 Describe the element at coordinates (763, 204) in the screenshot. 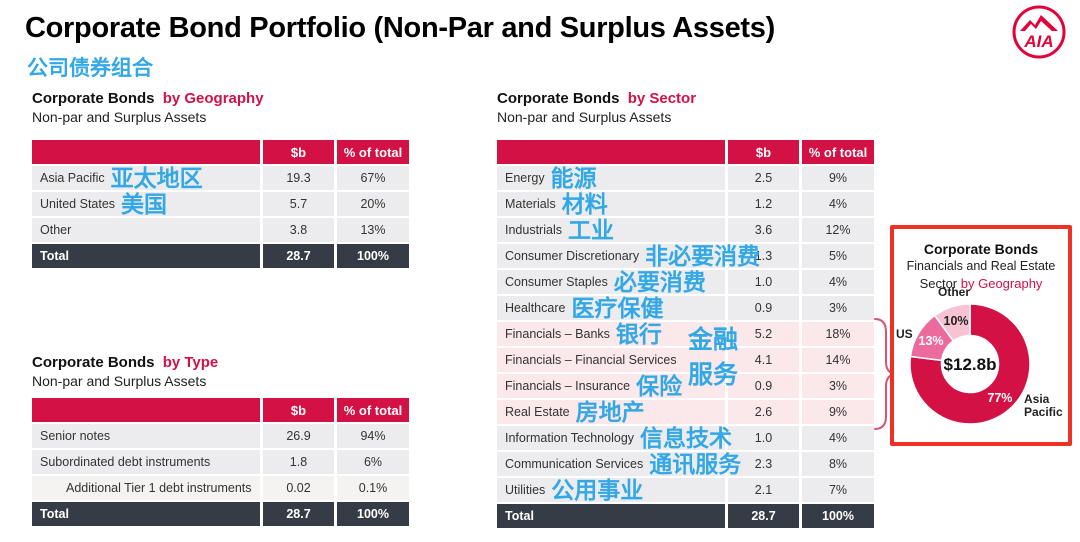

I see `cell-value-b: 1.2` at that location.